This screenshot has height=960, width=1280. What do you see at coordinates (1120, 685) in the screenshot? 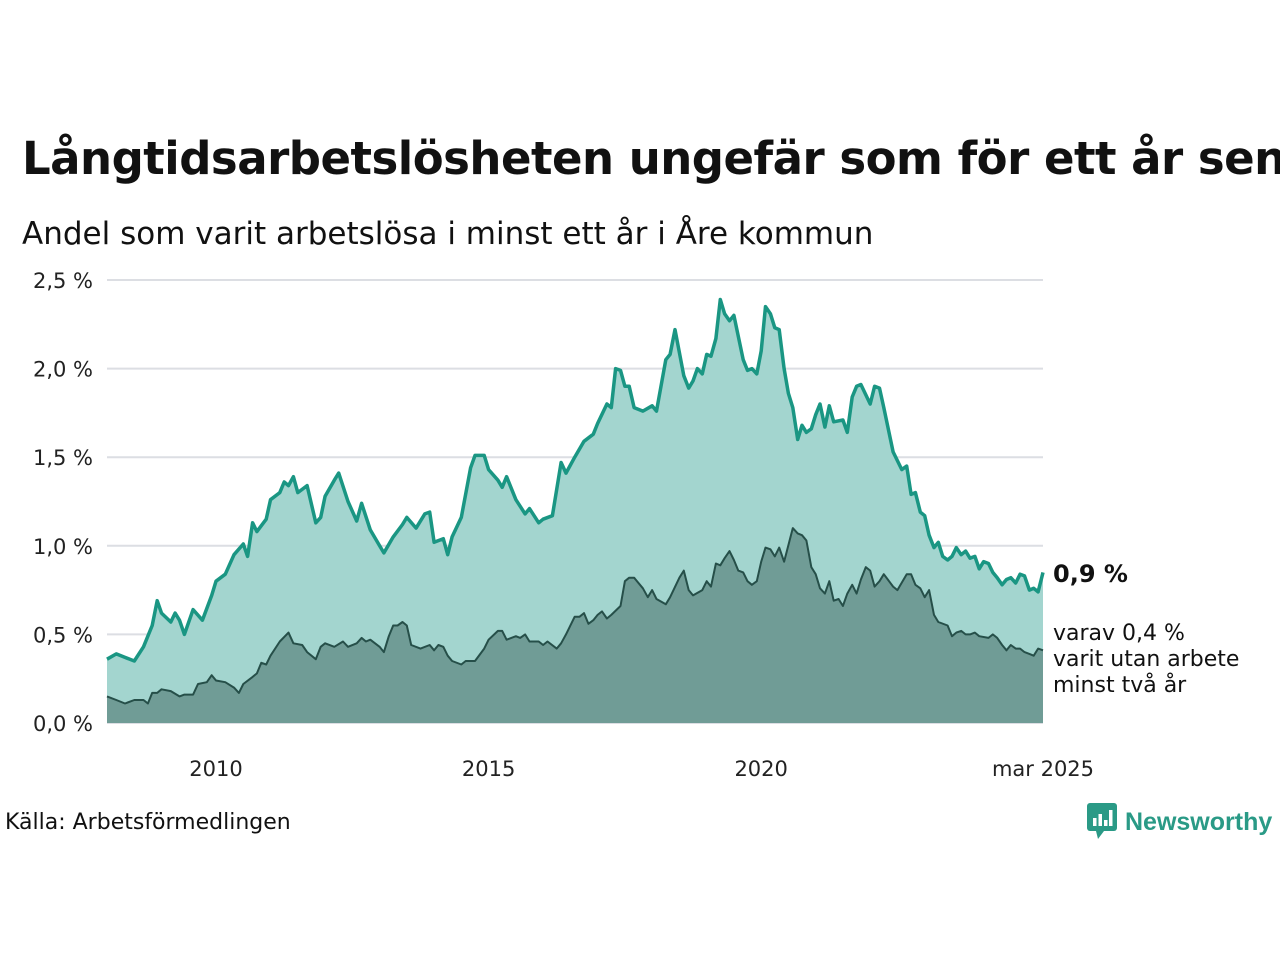
I see `end-sub-label: minst två år` at bounding box center [1120, 685].